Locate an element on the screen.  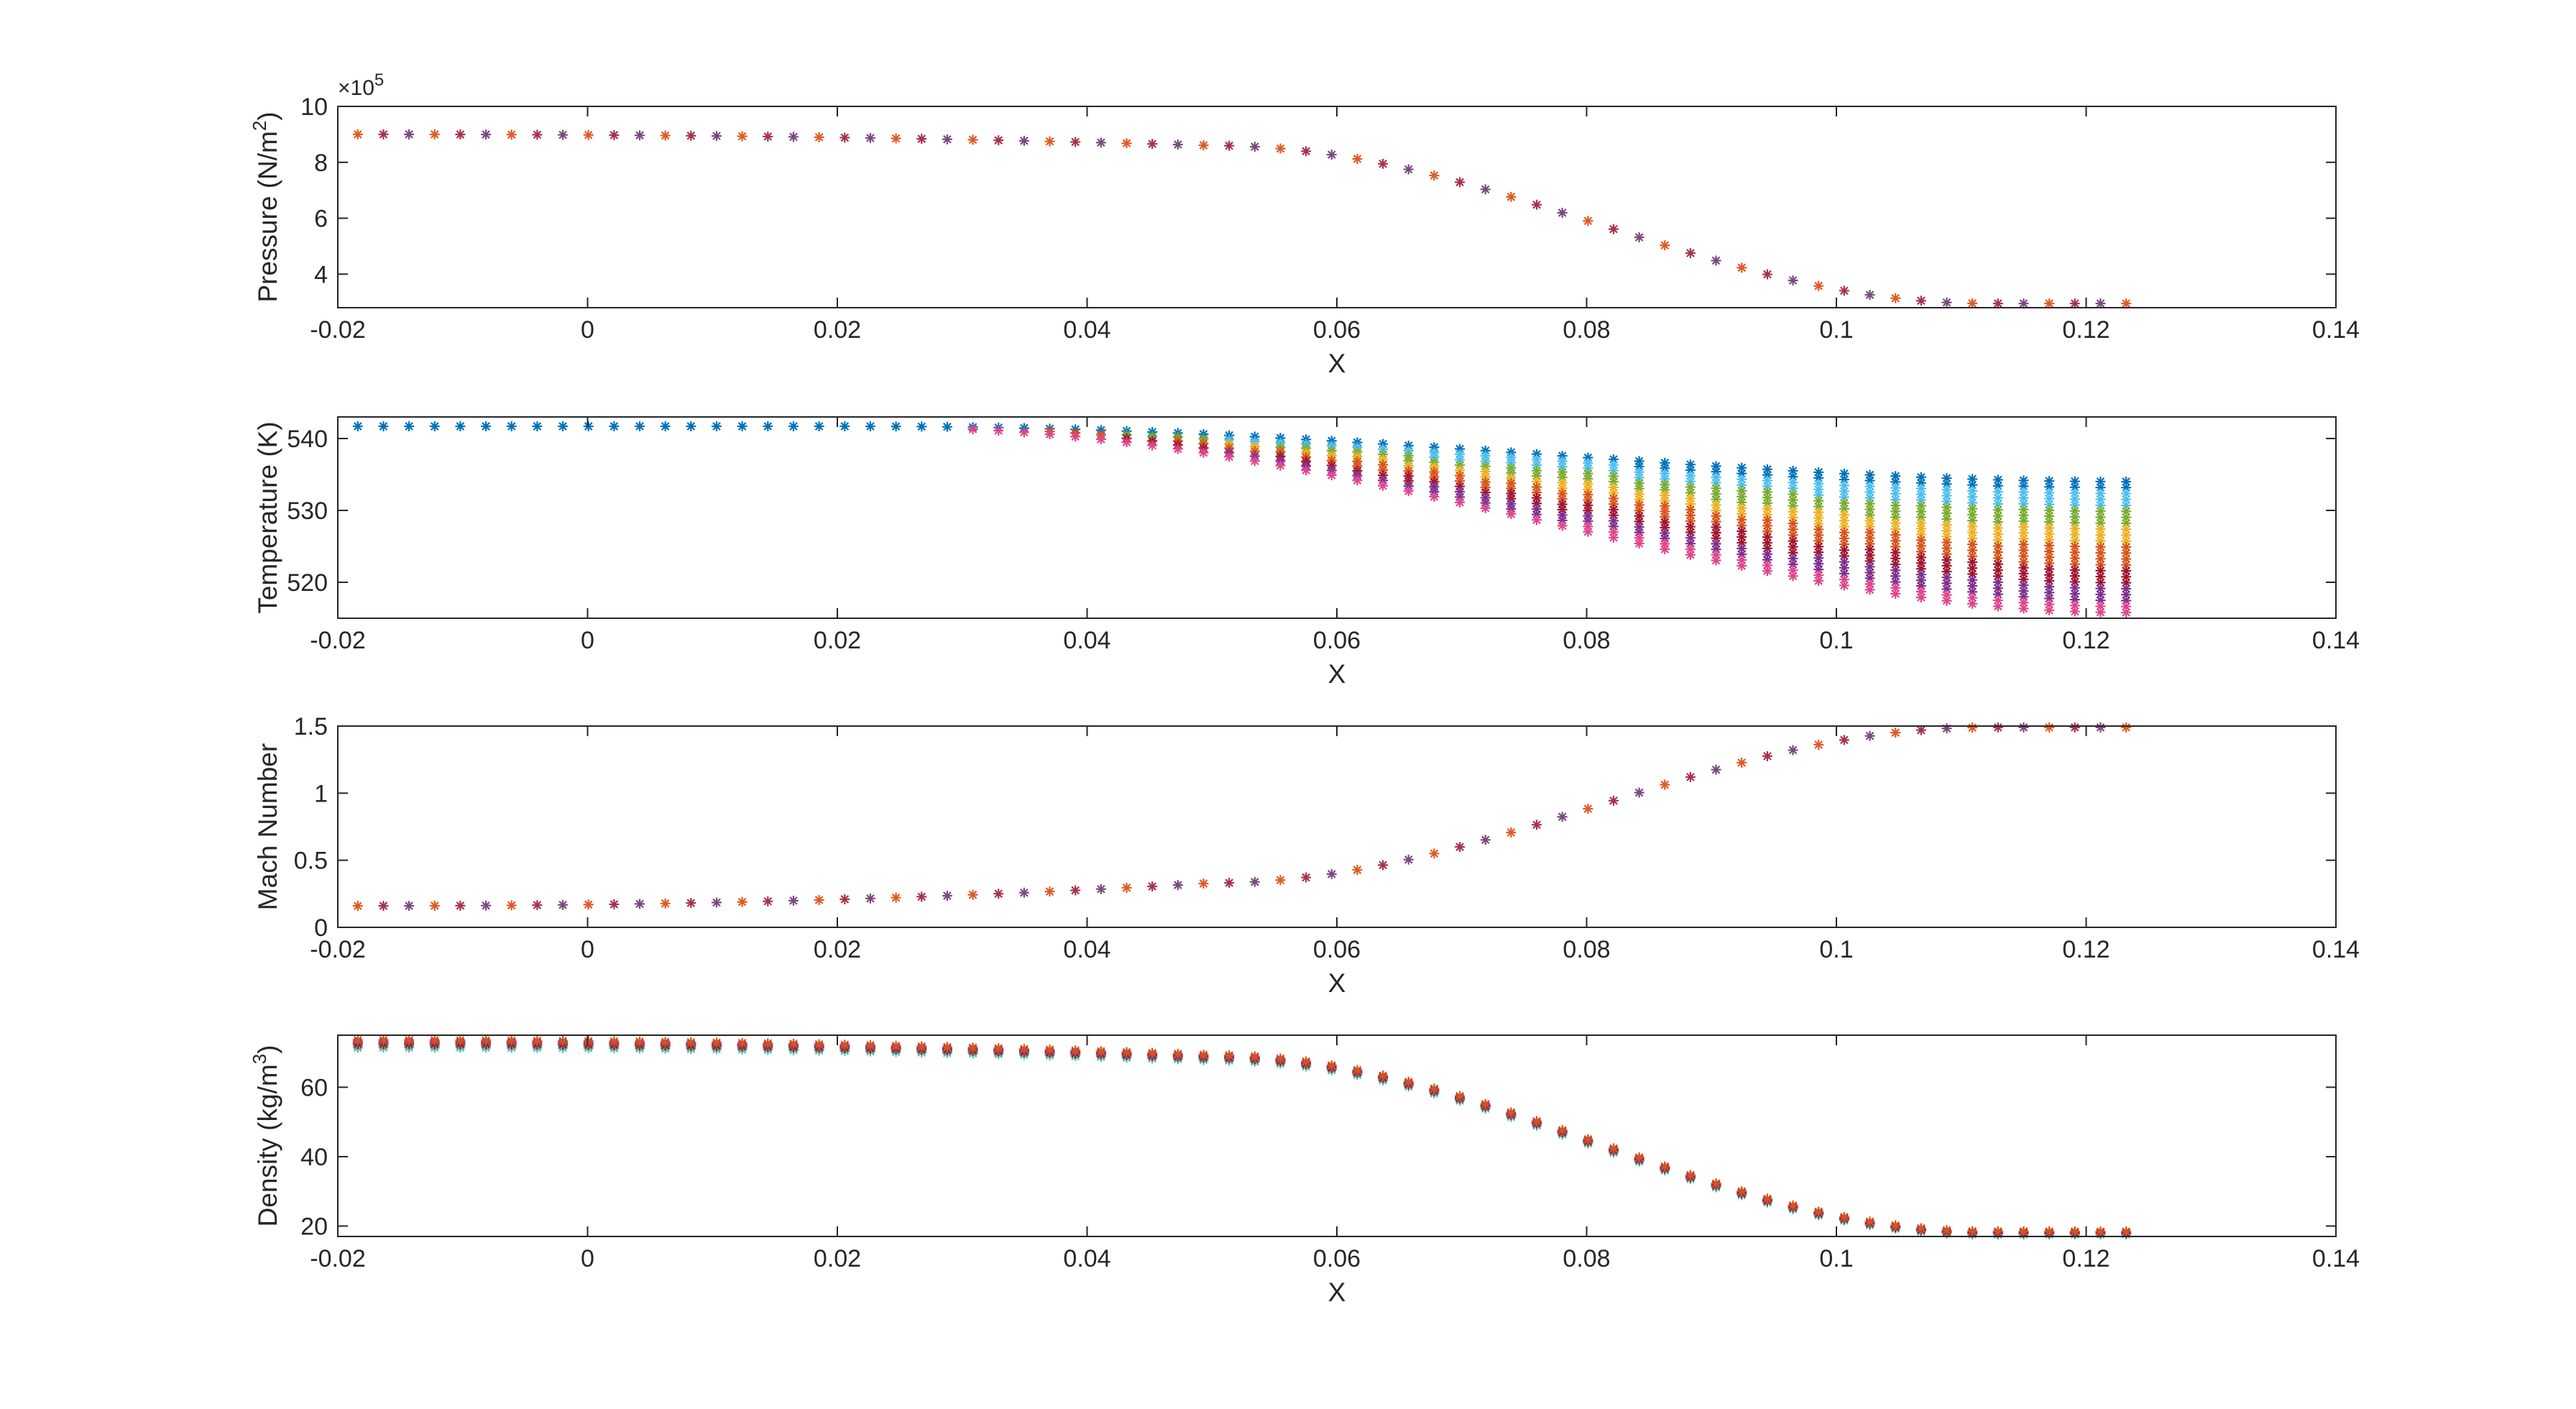
density-xtick-label: 0 is located at coordinates (587, 1258).